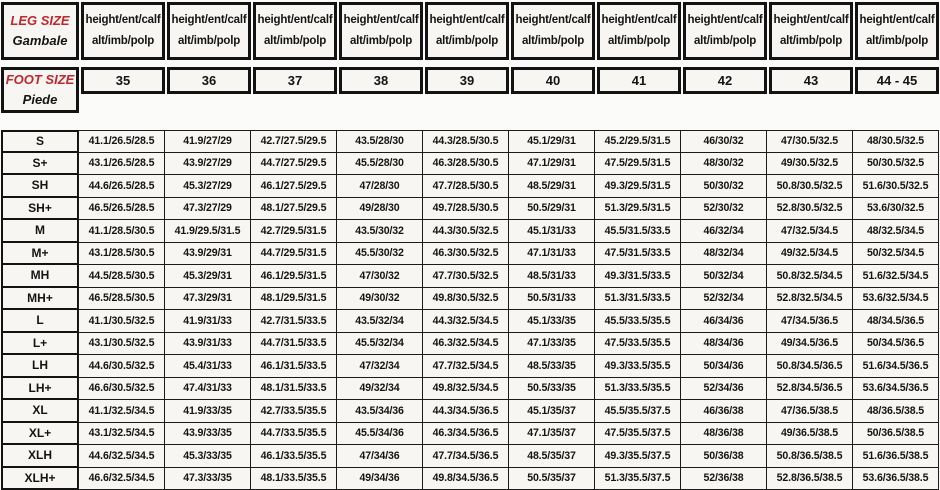 The height and width of the screenshot is (490, 940). I want to click on measurement-cell: 43.9/31/33, so click(207, 343).